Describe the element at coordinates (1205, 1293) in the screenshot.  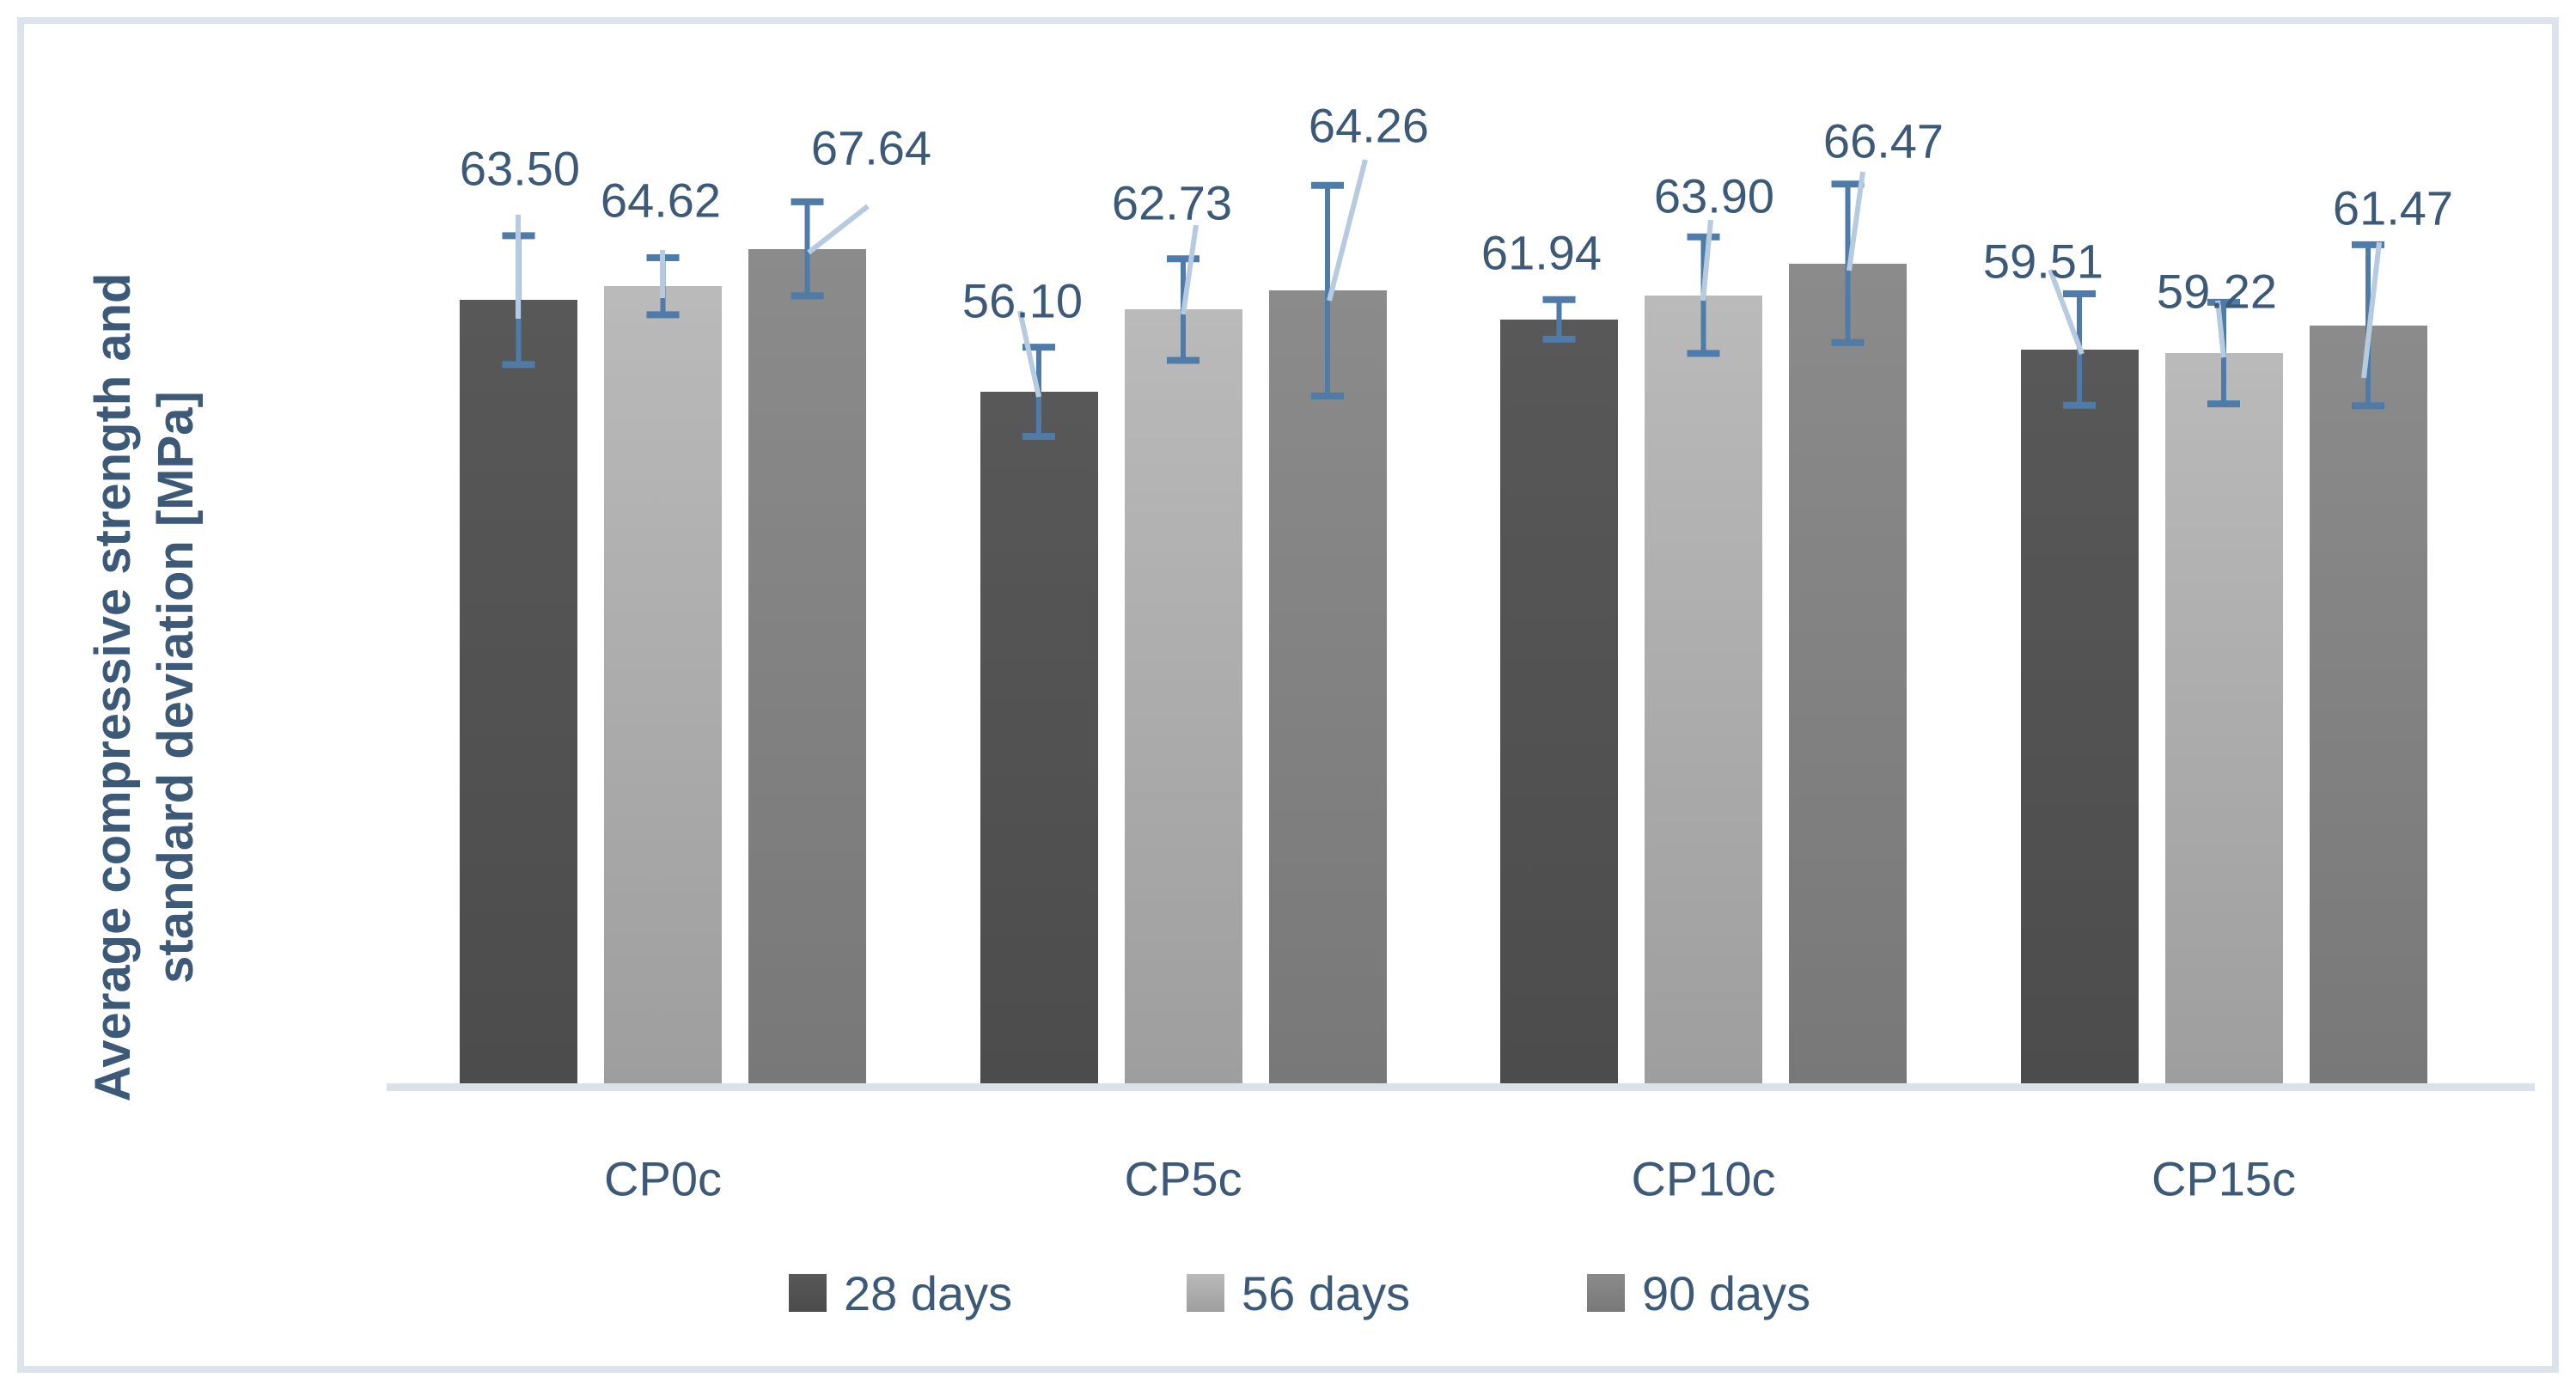
I see `legend-swatch-56-days` at that location.